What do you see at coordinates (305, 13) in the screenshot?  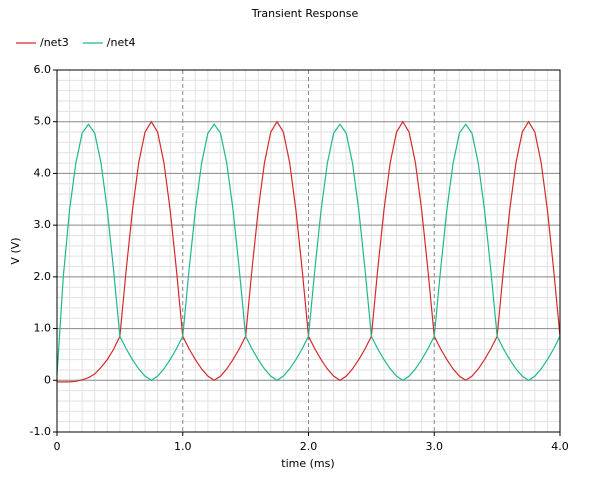 I see `chart-title: Transient Response` at bounding box center [305, 13].